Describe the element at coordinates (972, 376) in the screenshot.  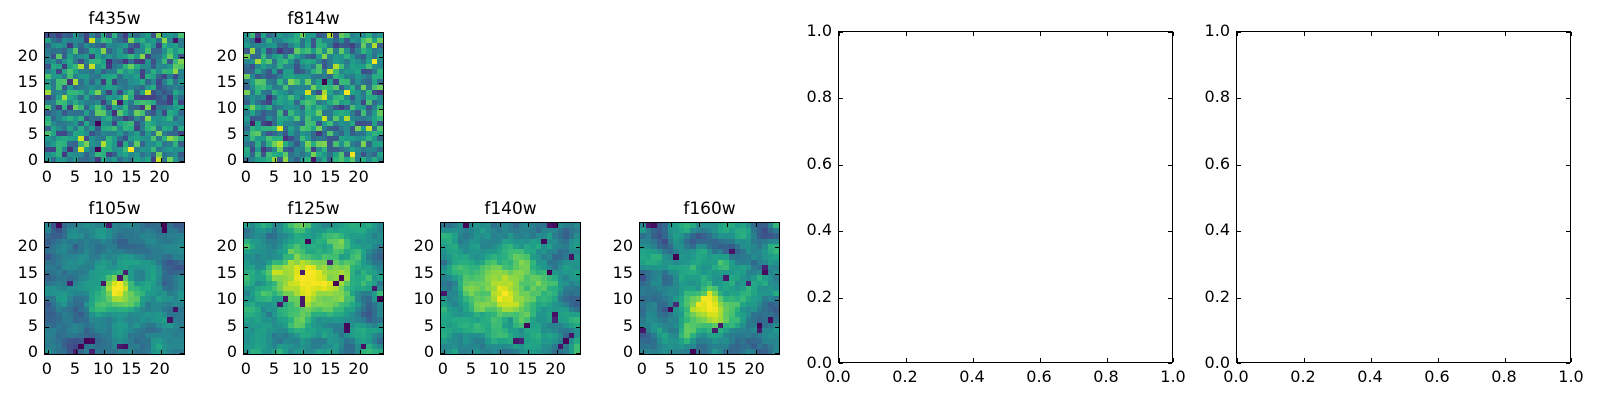
I see `x-tick-label: 0.4` at that location.